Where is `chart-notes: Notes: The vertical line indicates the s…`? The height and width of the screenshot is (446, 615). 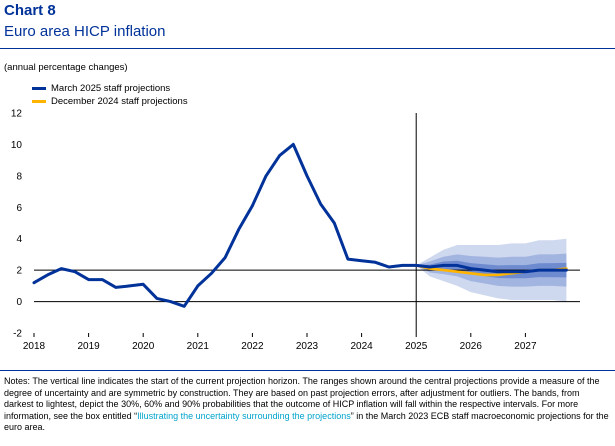
chart-notes: Notes: The vertical line indicates the s… is located at coordinates (307, 405).